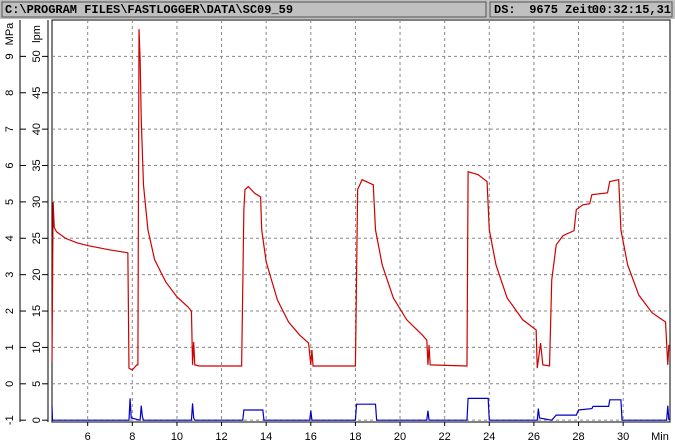 The height and width of the screenshot is (445, 675). What do you see at coordinates (10, 384) in the screenshot?
I see `y-tick-label: 0` at bounding box center [10, 384].